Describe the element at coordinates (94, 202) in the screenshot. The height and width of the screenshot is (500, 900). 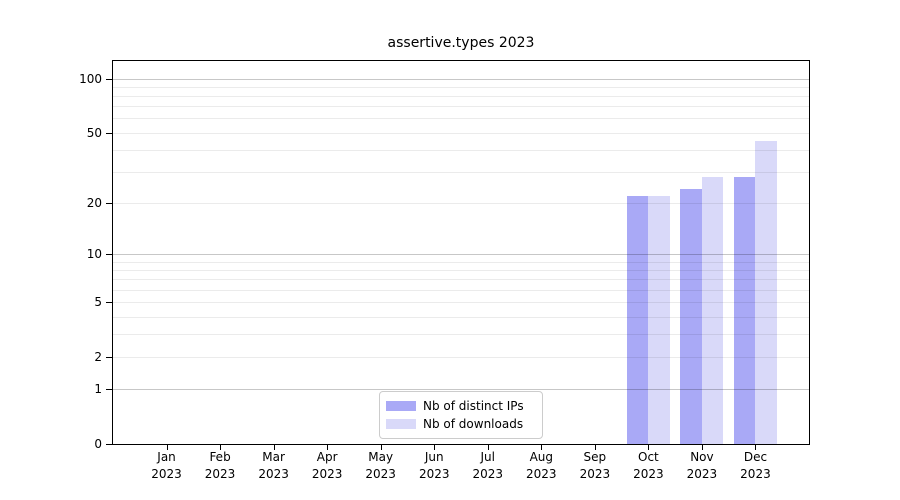
I see `y-tick-label: 20` at that location.